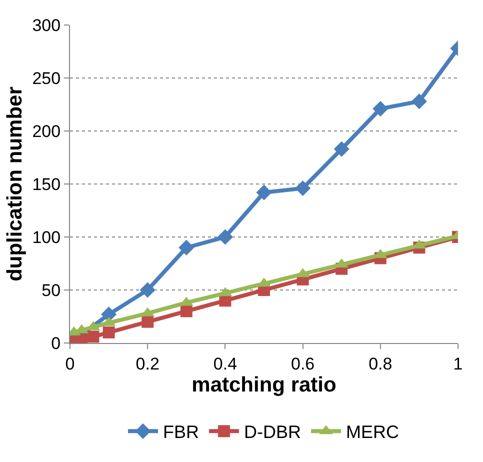 The height and width of the screenshot is (462, 483). What do you see at coordinates (70, 364) in the screenshot?
I see `x-tick-label: 0` at bounding box center [70, 364].